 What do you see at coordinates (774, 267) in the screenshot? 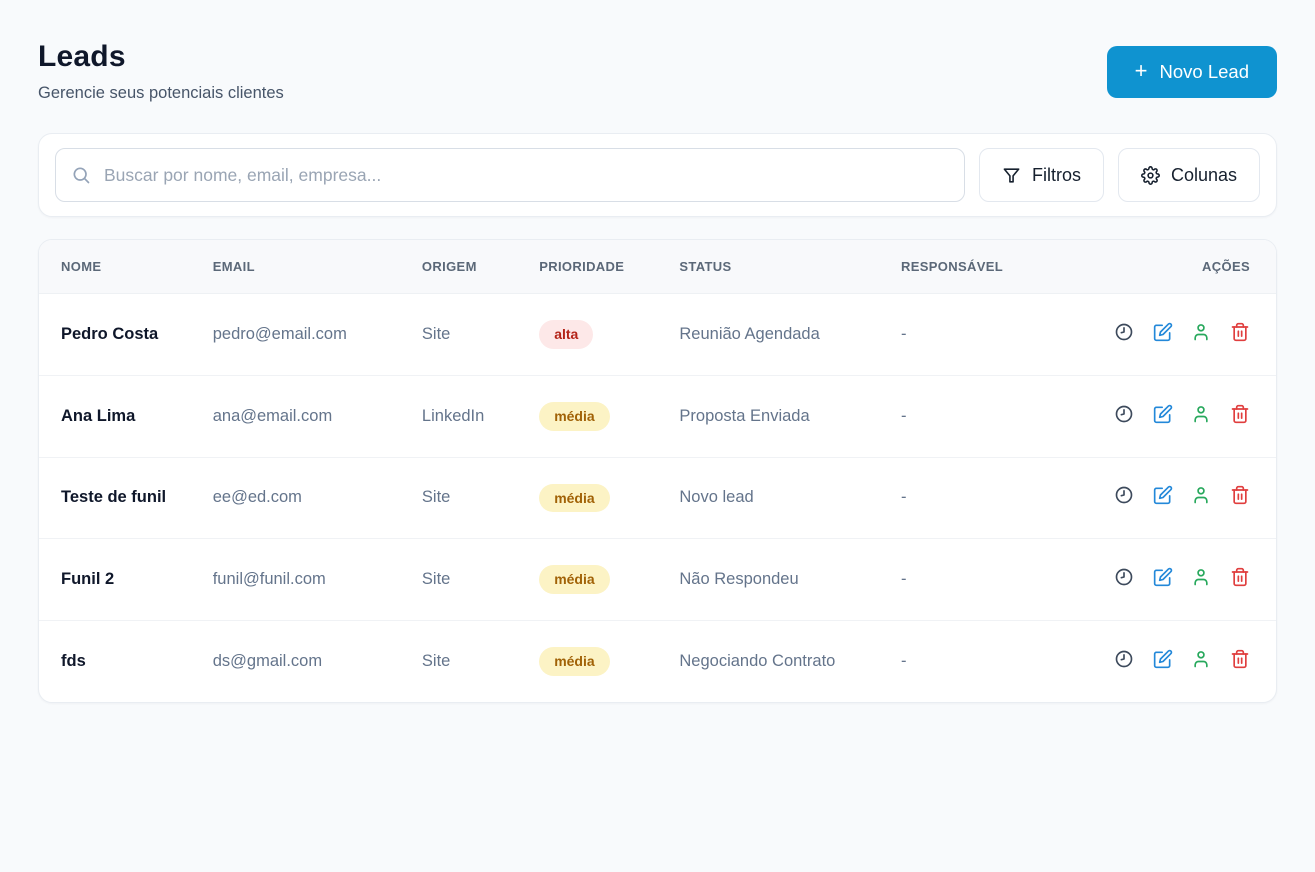
I see `column-header-status: Status` at bounding box center [774, 267].